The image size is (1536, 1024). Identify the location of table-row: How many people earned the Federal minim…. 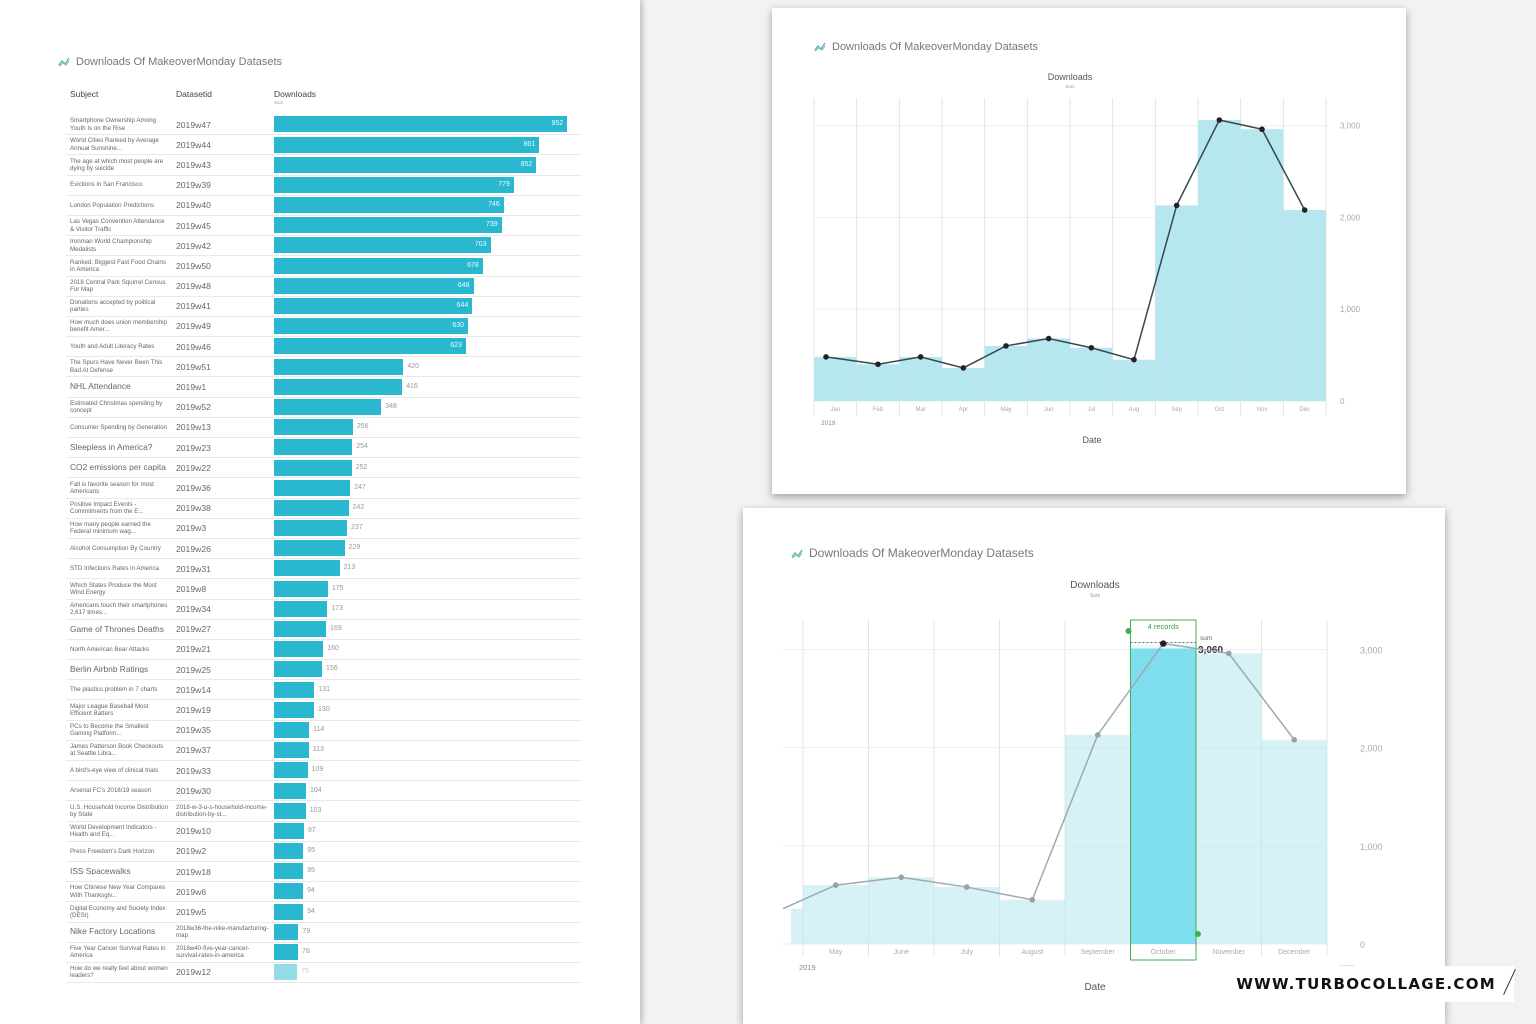
(324, 528).